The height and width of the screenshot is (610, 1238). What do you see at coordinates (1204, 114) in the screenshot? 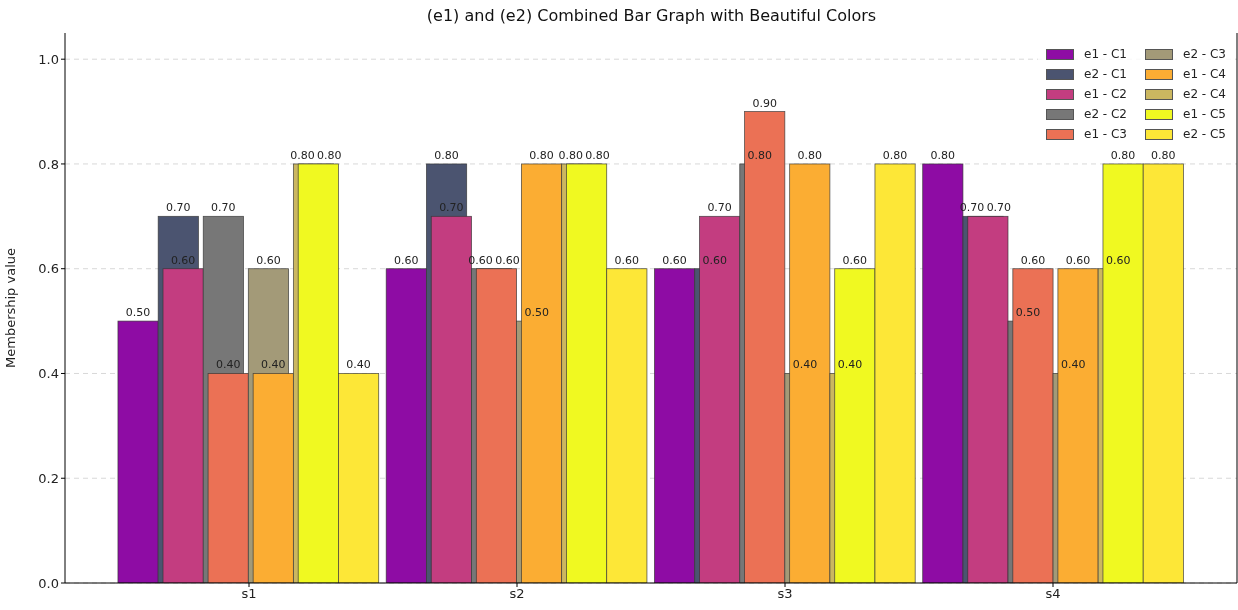
I see `legend-label: e1 - C5` at bounding box center [1204, 114].